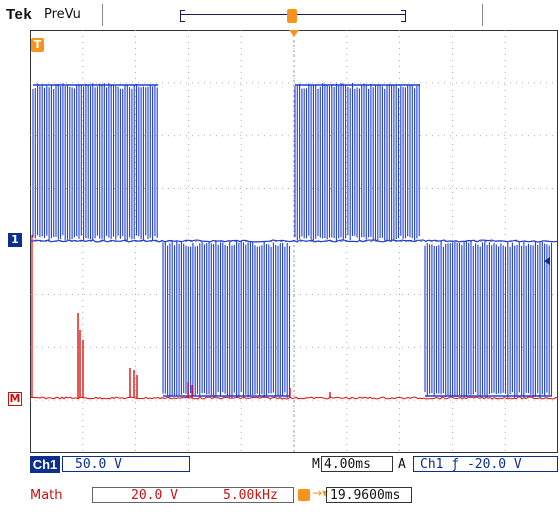 This screenshot has height=515, width=560. I want to click on math-ground-marker-icon: M, so click(15, 399).